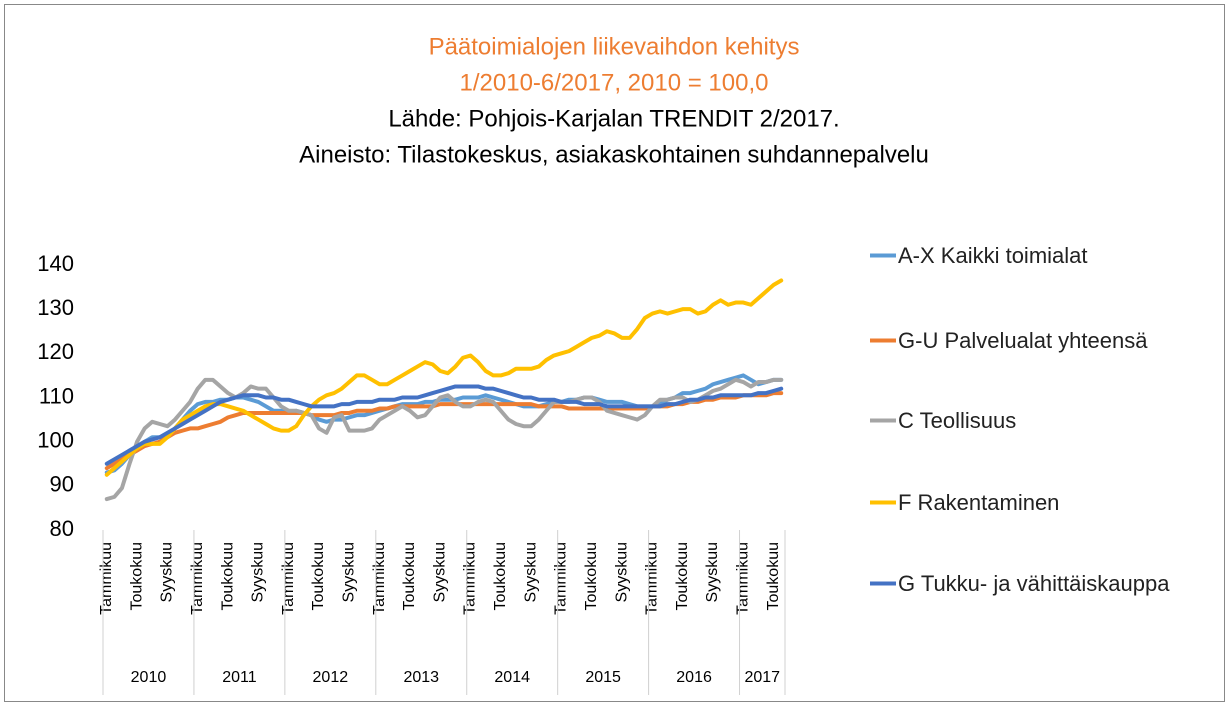 This screenshot has width=1229, height=706. What do you see at coordinates (957, 420) in the screenshot?
I see `legend-label: C Teollisuus` at bounding box center [957, 420].